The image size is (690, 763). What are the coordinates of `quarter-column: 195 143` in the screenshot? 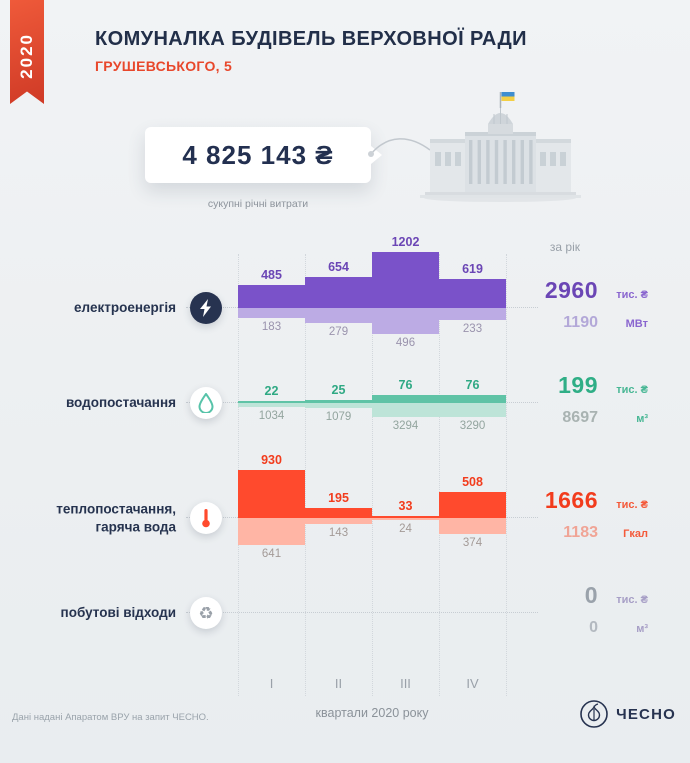 It's located at (338, 505).